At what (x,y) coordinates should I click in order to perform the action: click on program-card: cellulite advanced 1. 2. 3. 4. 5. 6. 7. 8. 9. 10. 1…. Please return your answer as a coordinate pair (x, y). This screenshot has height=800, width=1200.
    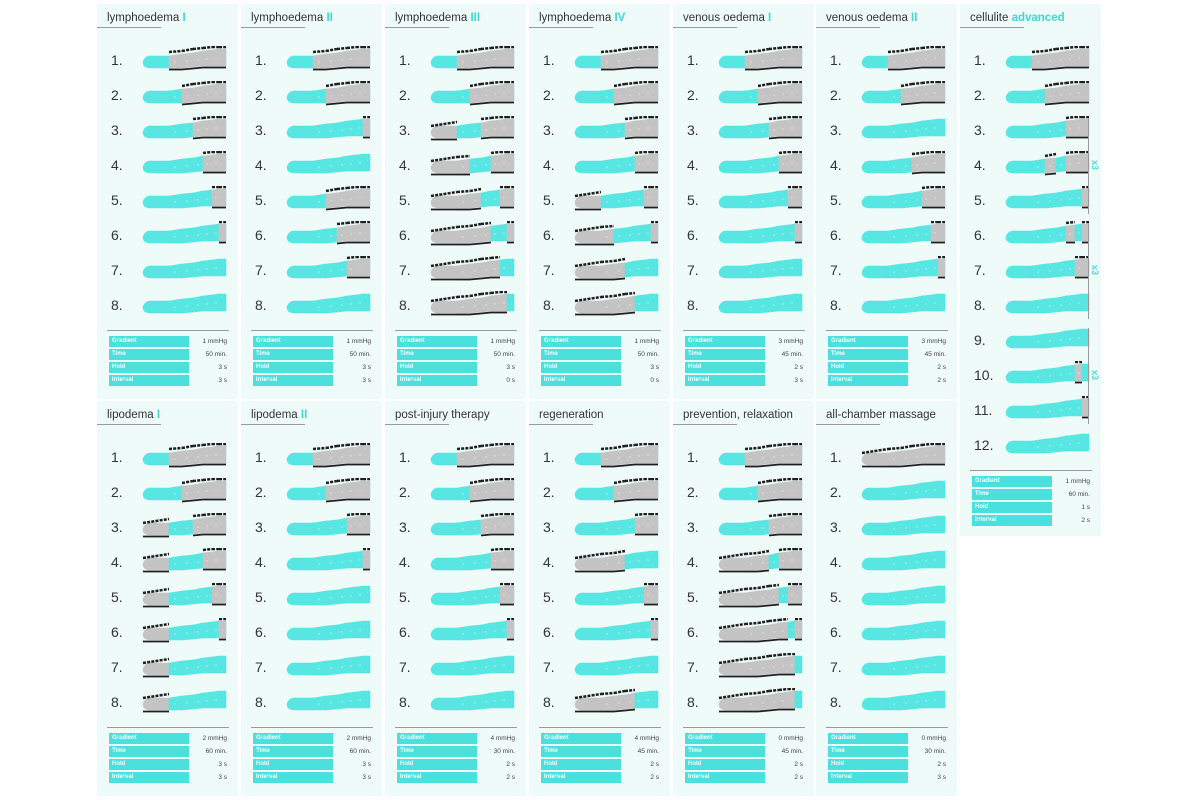
    Looking at the image, I should click on (1030, 270).